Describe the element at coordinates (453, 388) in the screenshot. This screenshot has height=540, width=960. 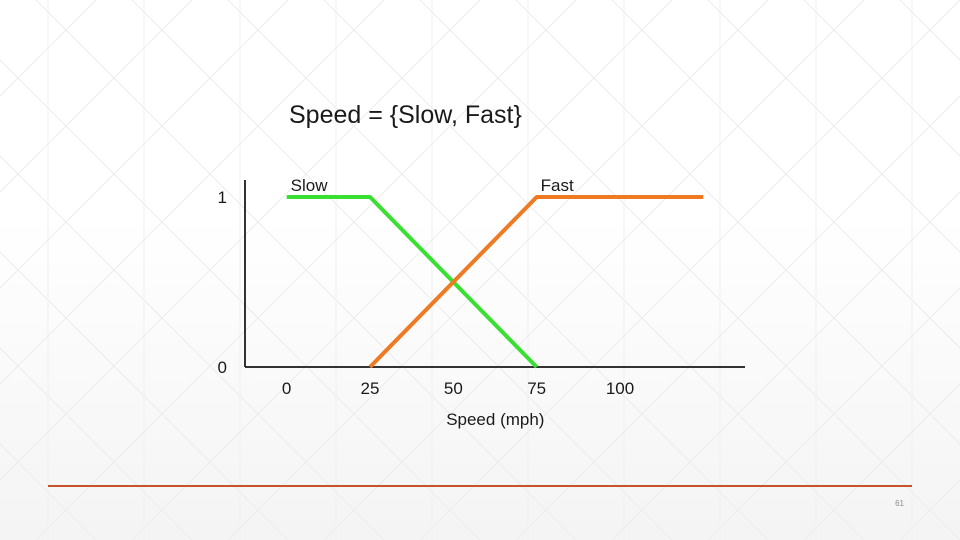
I see `x-tick-label: 50` at that location.